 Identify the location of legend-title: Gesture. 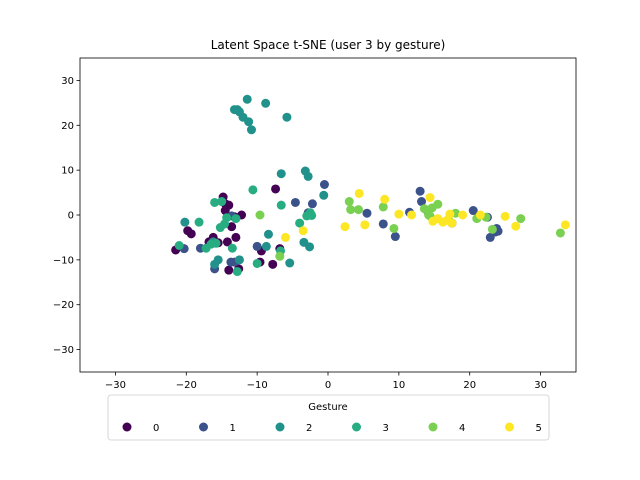
(327, 407).